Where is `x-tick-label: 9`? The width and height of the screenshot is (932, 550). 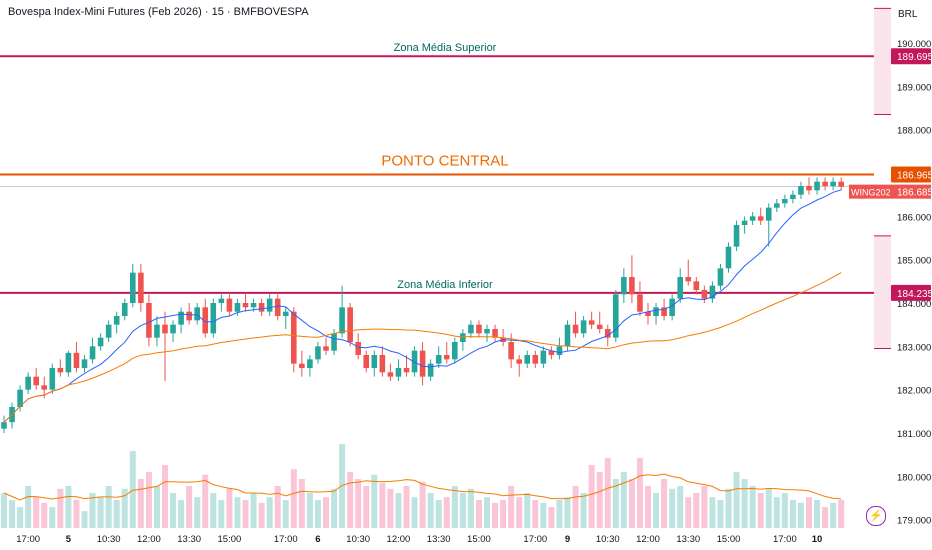
x-tick-label: 9 is located at coordinates (567, 539).